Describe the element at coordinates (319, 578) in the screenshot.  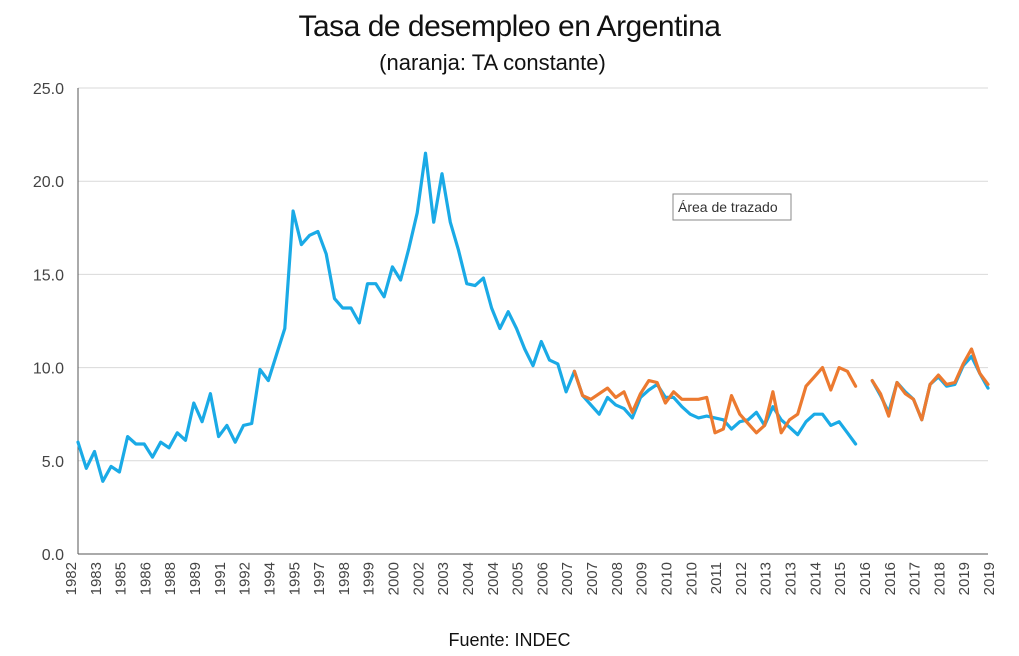
I see `x-tick-label: 1997` at that location.